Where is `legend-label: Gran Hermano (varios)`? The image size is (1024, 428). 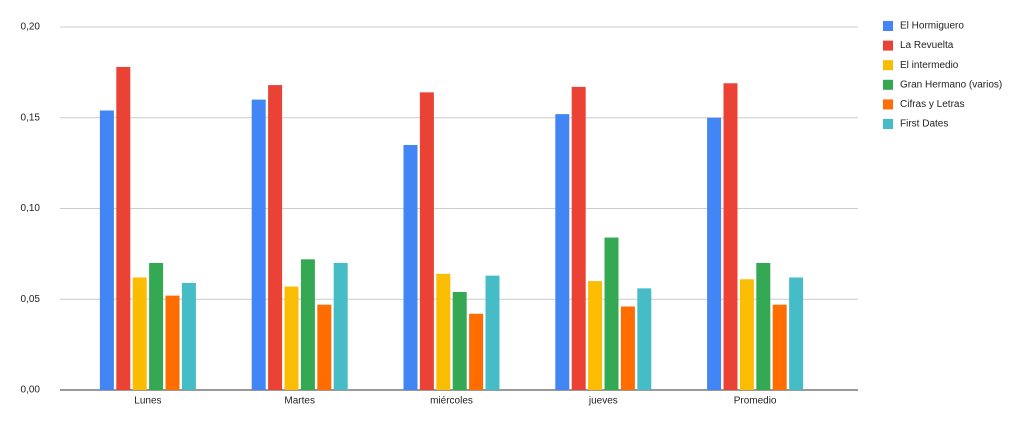 legend-label: Gran Hermano (varios) is located at coordinates (951, 84).